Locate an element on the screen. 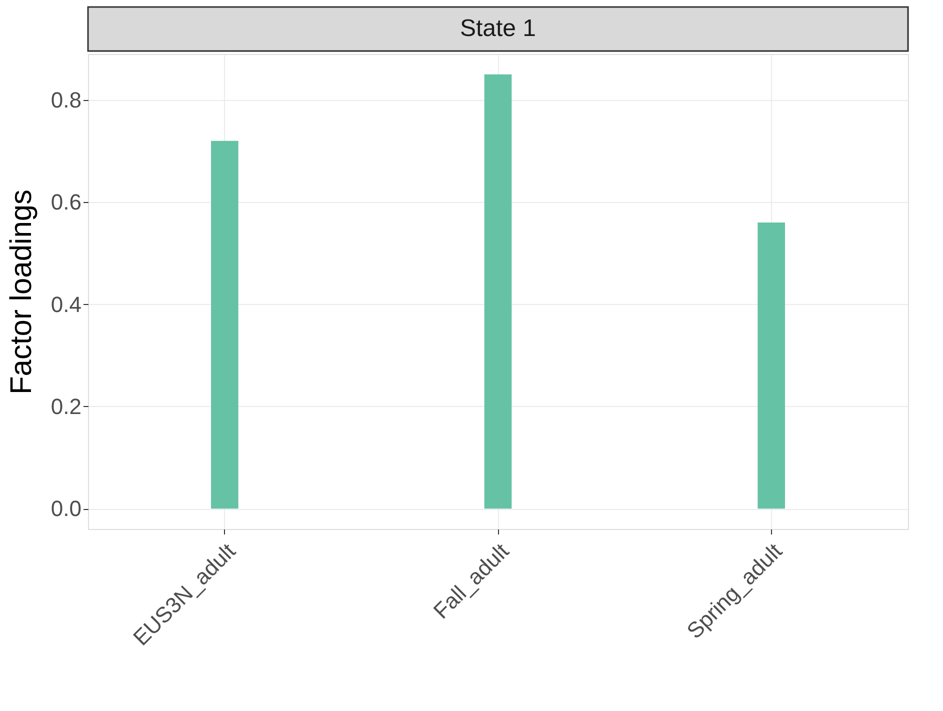 The width and height of the screenshot is (943, 711). y-tick-label: 0.0 is located at coordinates (66, 509).